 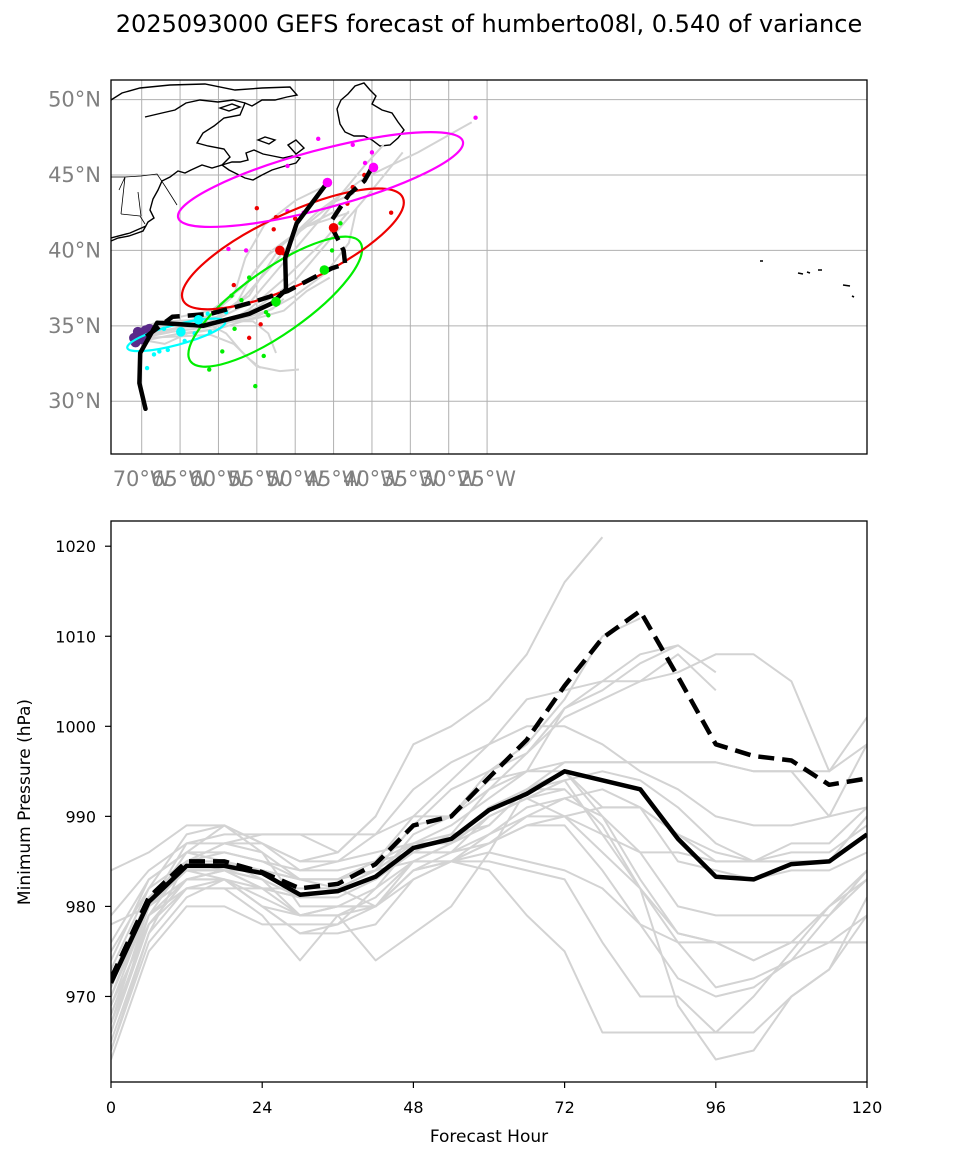 I want to click on pressure-y-tick-labels: 970 980 990 1000 1010 1020, so click(x=75, y=771).